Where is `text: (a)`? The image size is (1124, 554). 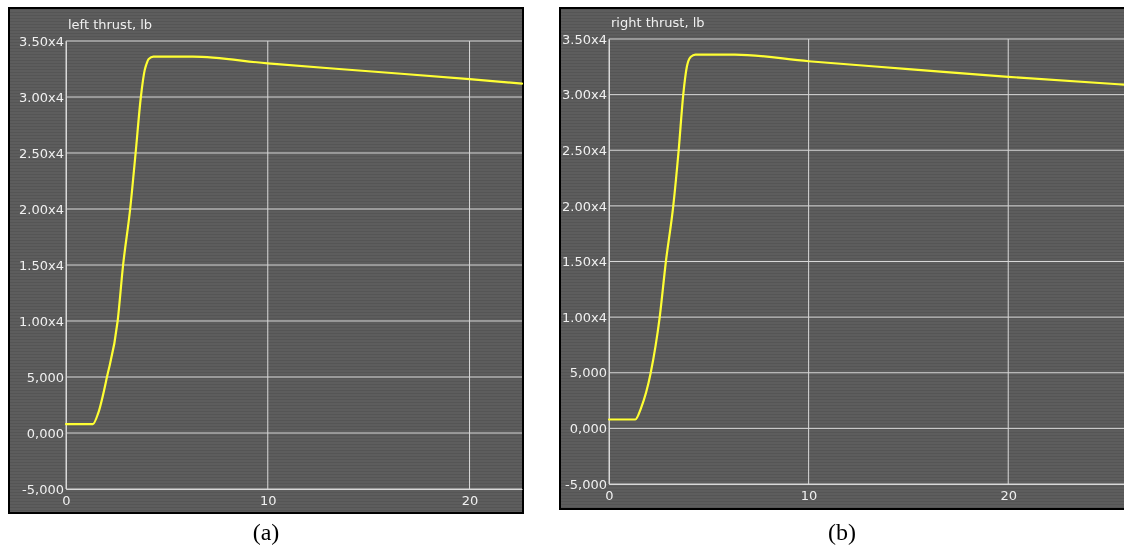 text: (a) is located at coordinates (266, 532).